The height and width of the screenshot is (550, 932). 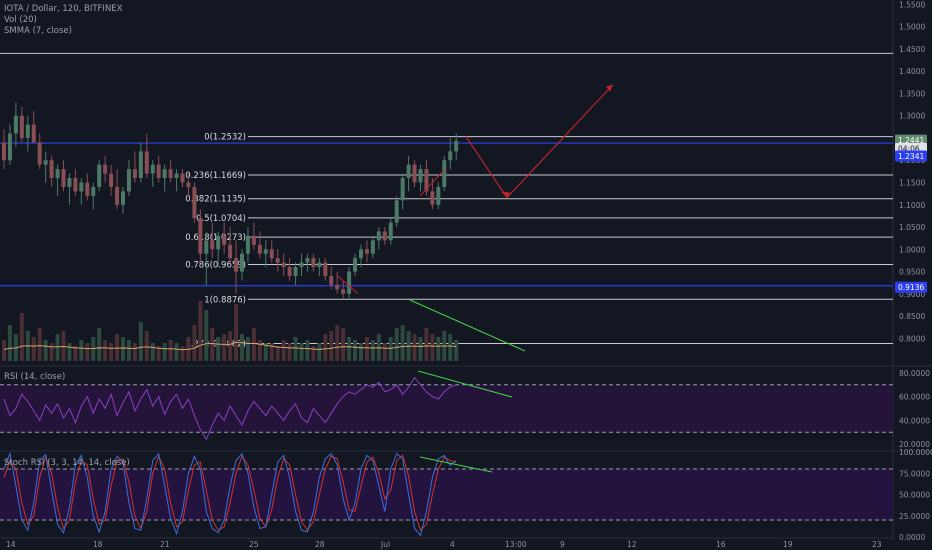 I want to click on stoch-tick-label: 0.0000, so click(x=912, y=537).